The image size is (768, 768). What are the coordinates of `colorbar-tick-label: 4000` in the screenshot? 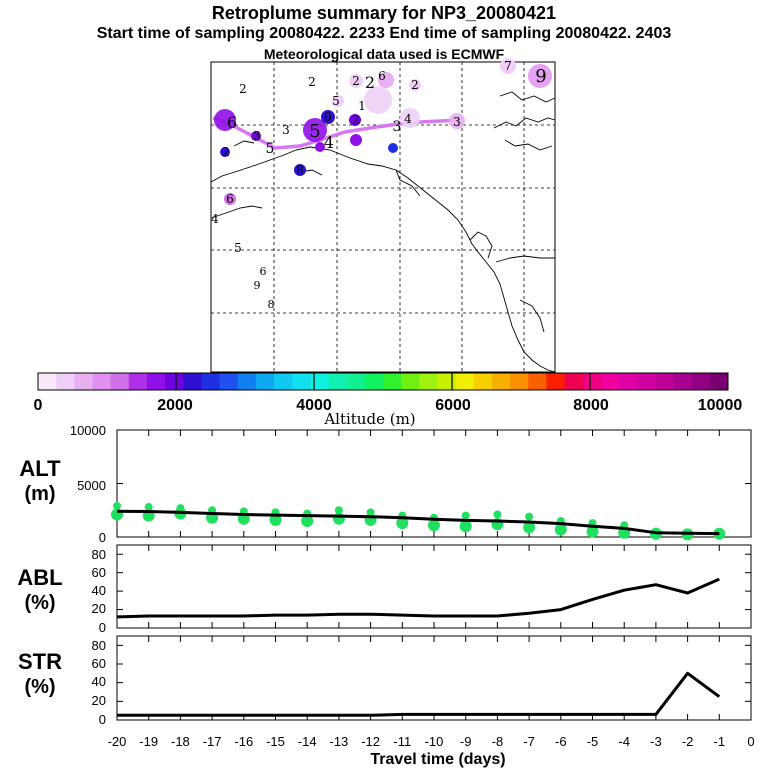 It's located at (314, 405).